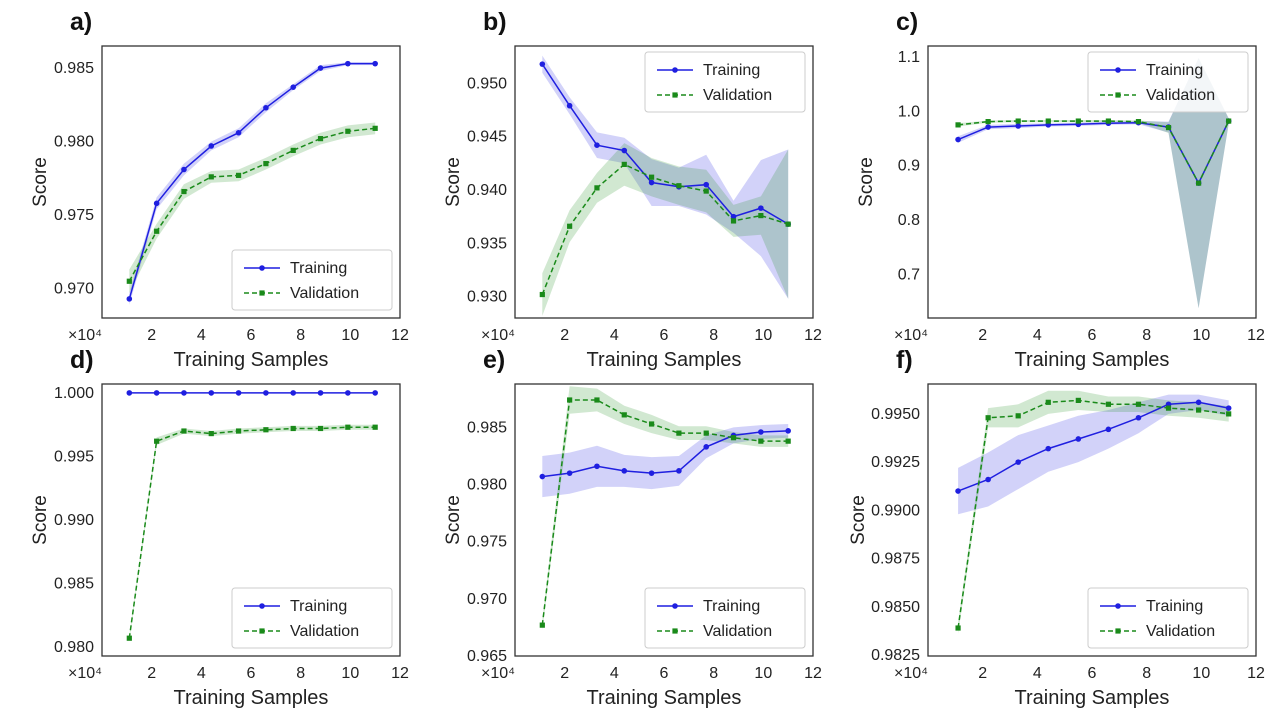 The height and width of the screenshot is (717, 1279). I want to click on confidence-band-validation, so click(665, 508).